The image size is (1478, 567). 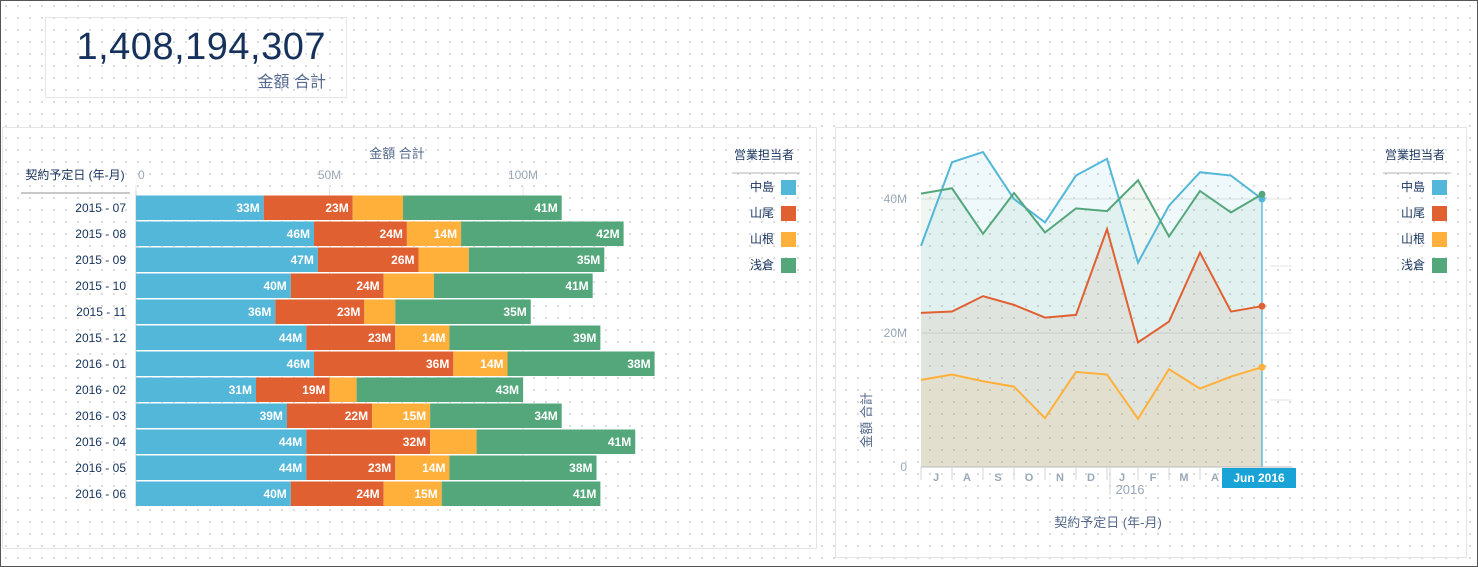 I want to click on bar-chart-ylabel: 契約予定日 (年-月), so click(x=74, y=174).